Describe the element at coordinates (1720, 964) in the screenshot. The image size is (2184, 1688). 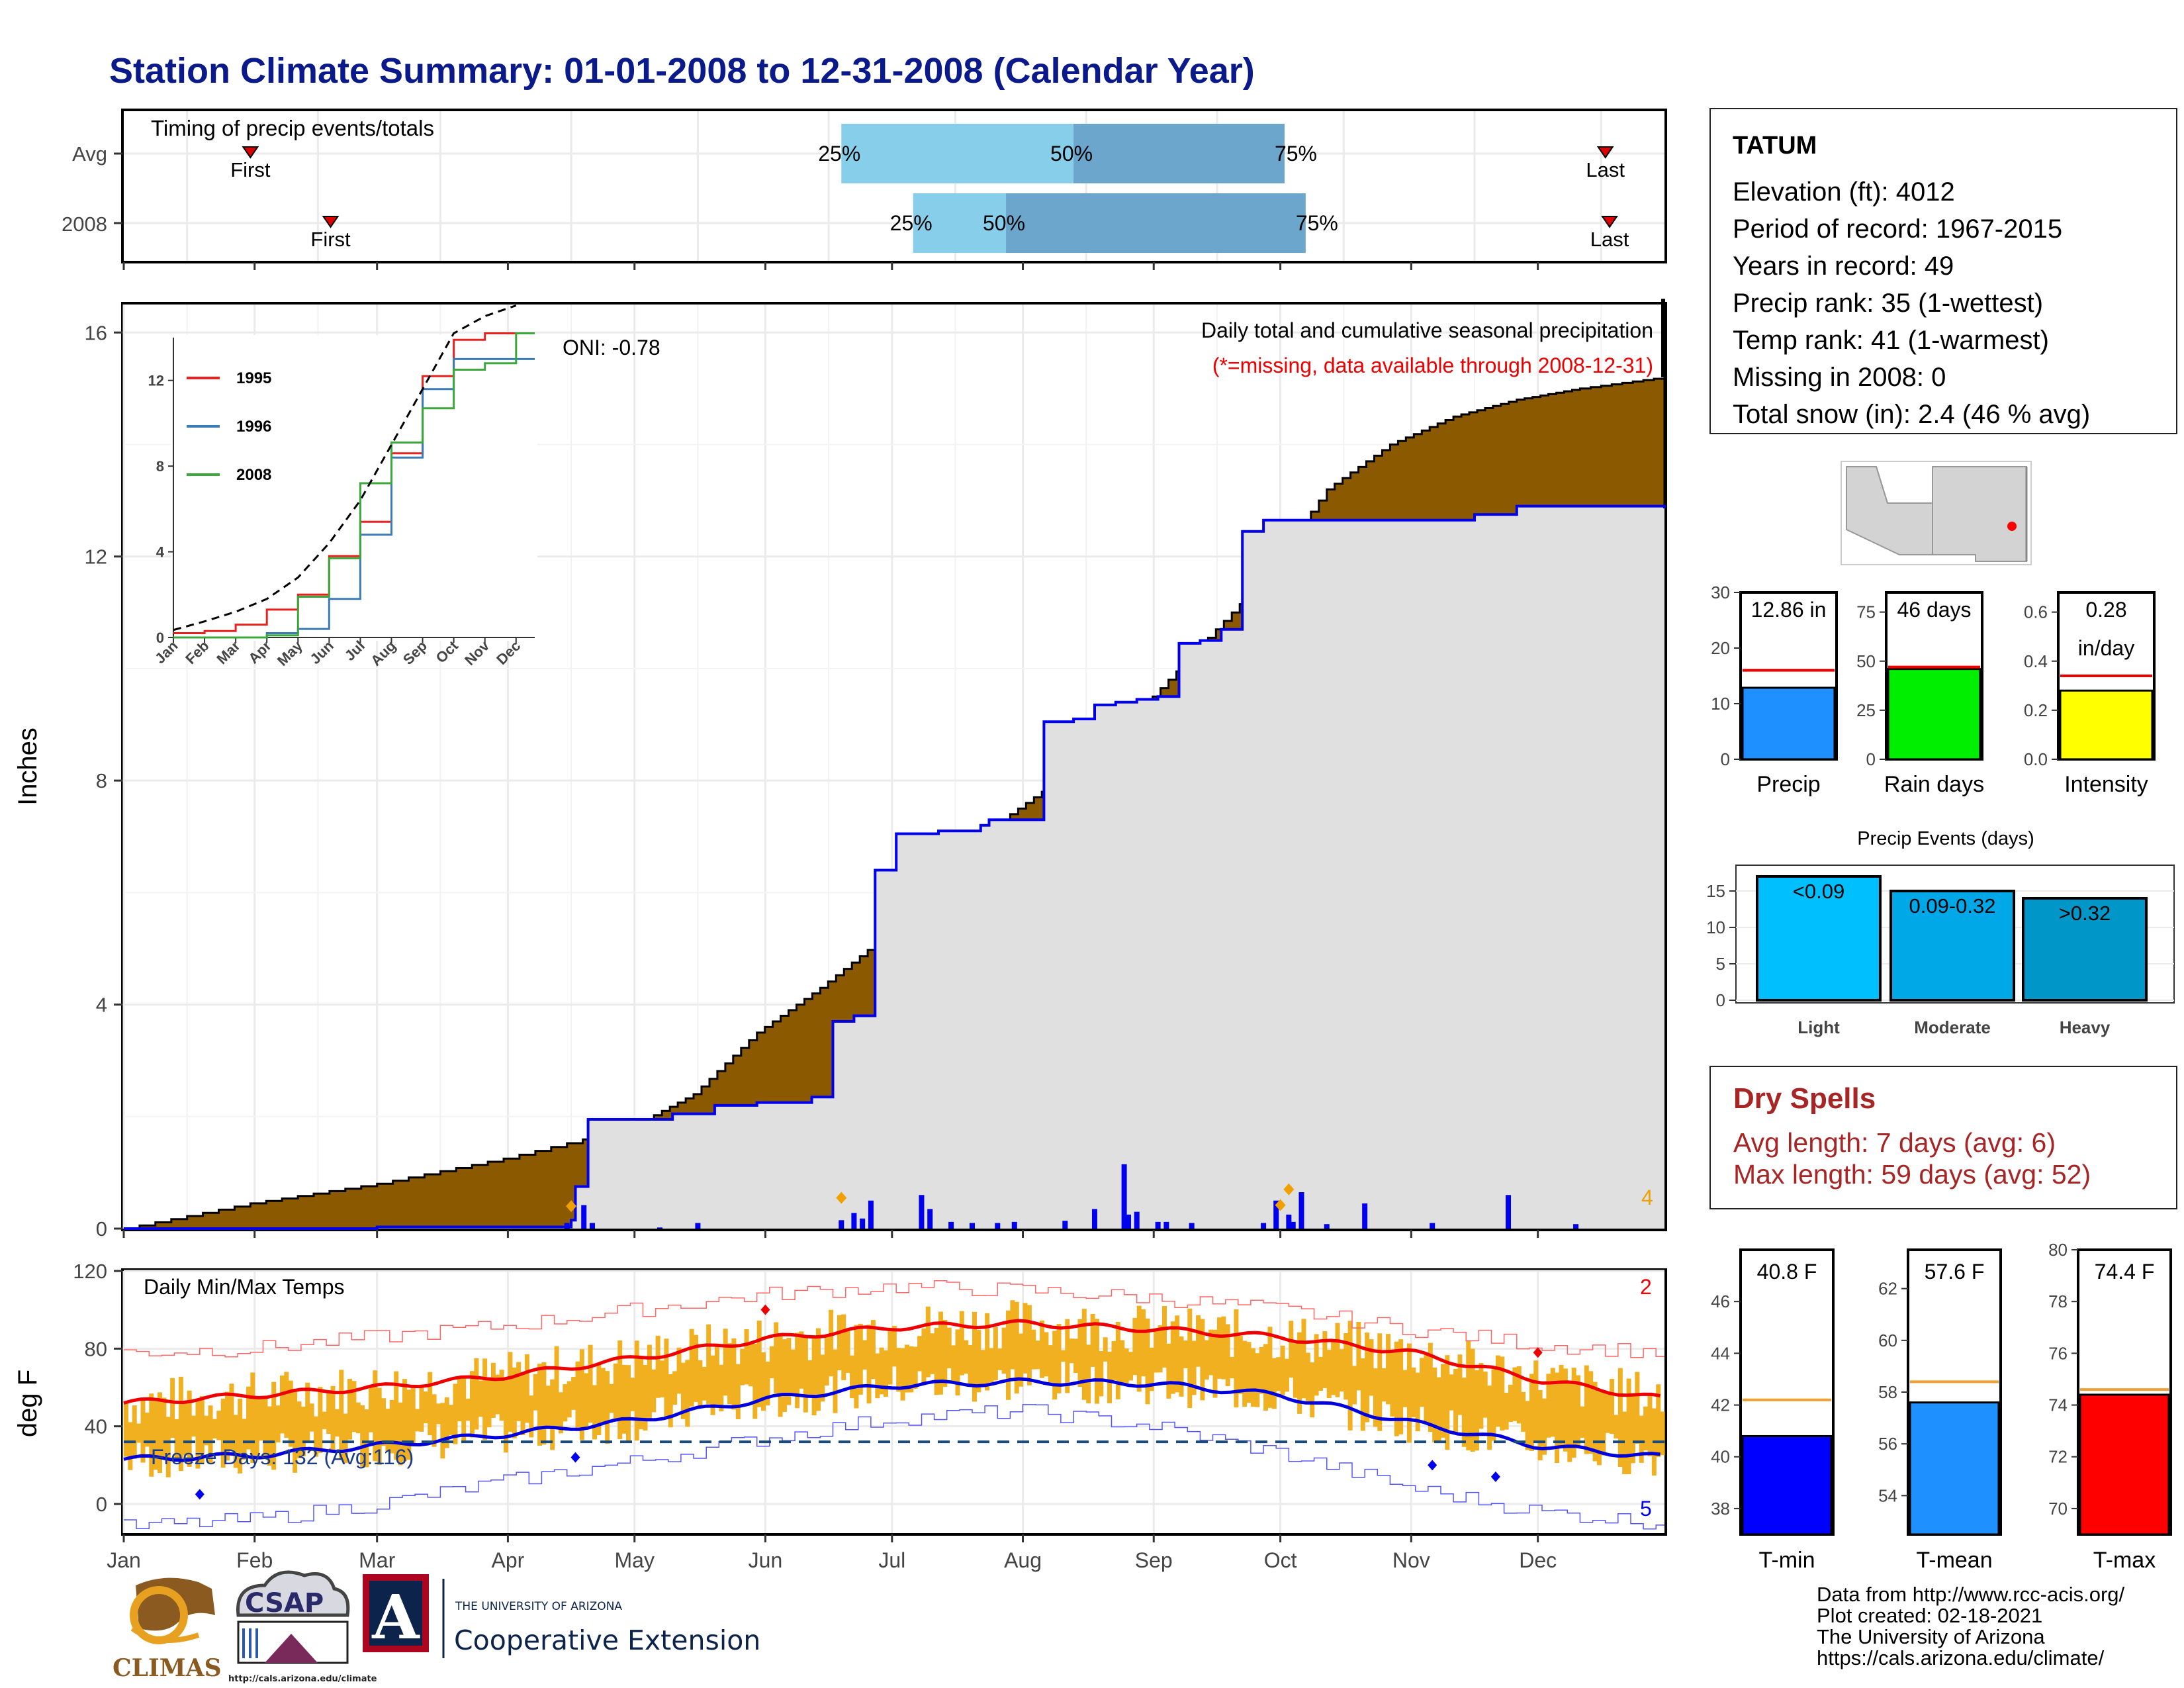
I see `events-y-tick-label: 5` at that location.